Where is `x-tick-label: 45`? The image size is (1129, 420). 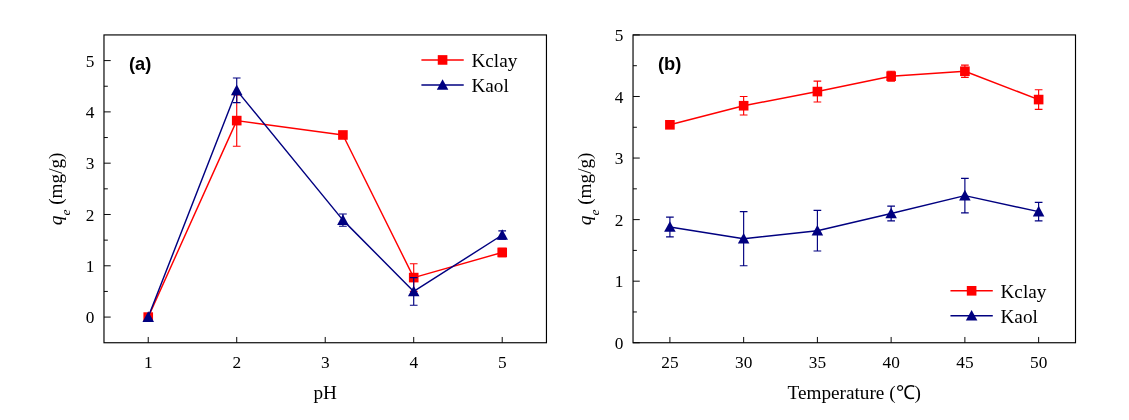 x-tick-label: 45 is located at coordinates (965, 362).